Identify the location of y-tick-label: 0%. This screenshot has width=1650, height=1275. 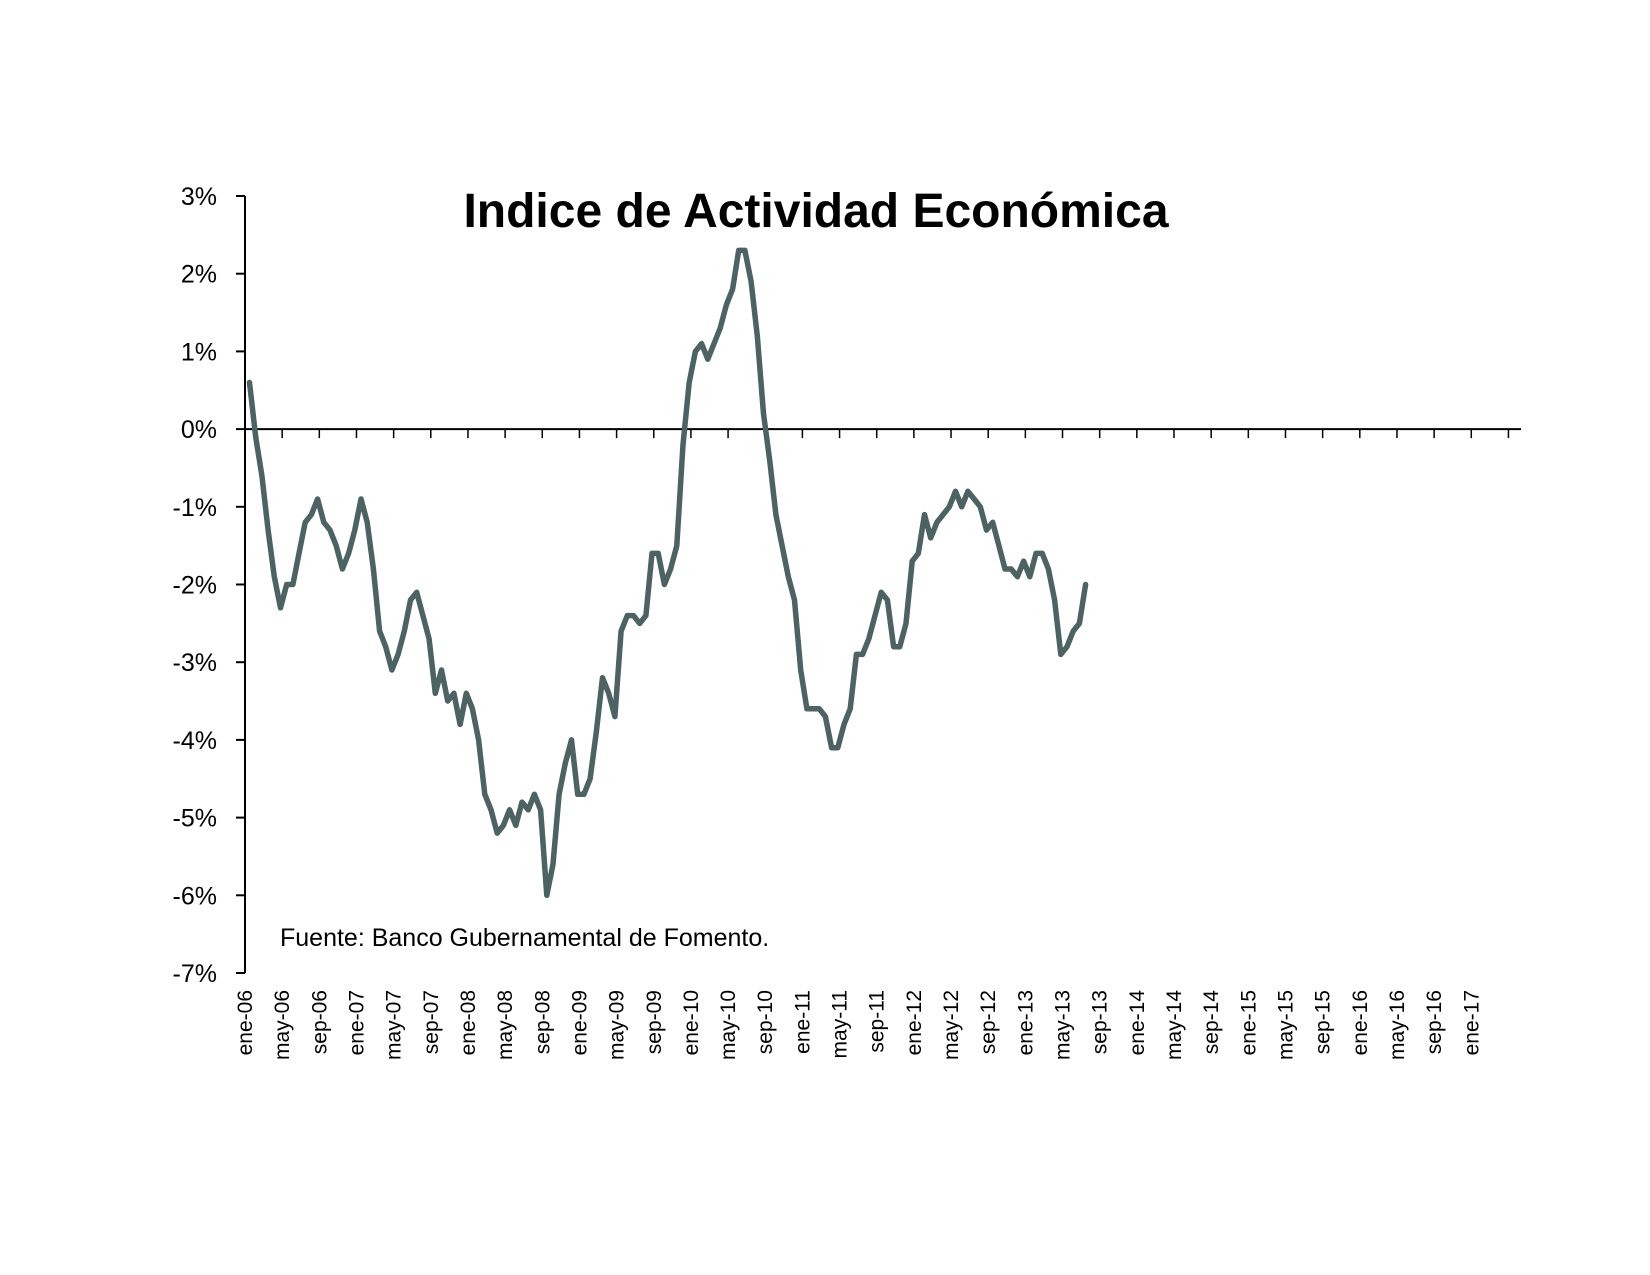
(199, 430).